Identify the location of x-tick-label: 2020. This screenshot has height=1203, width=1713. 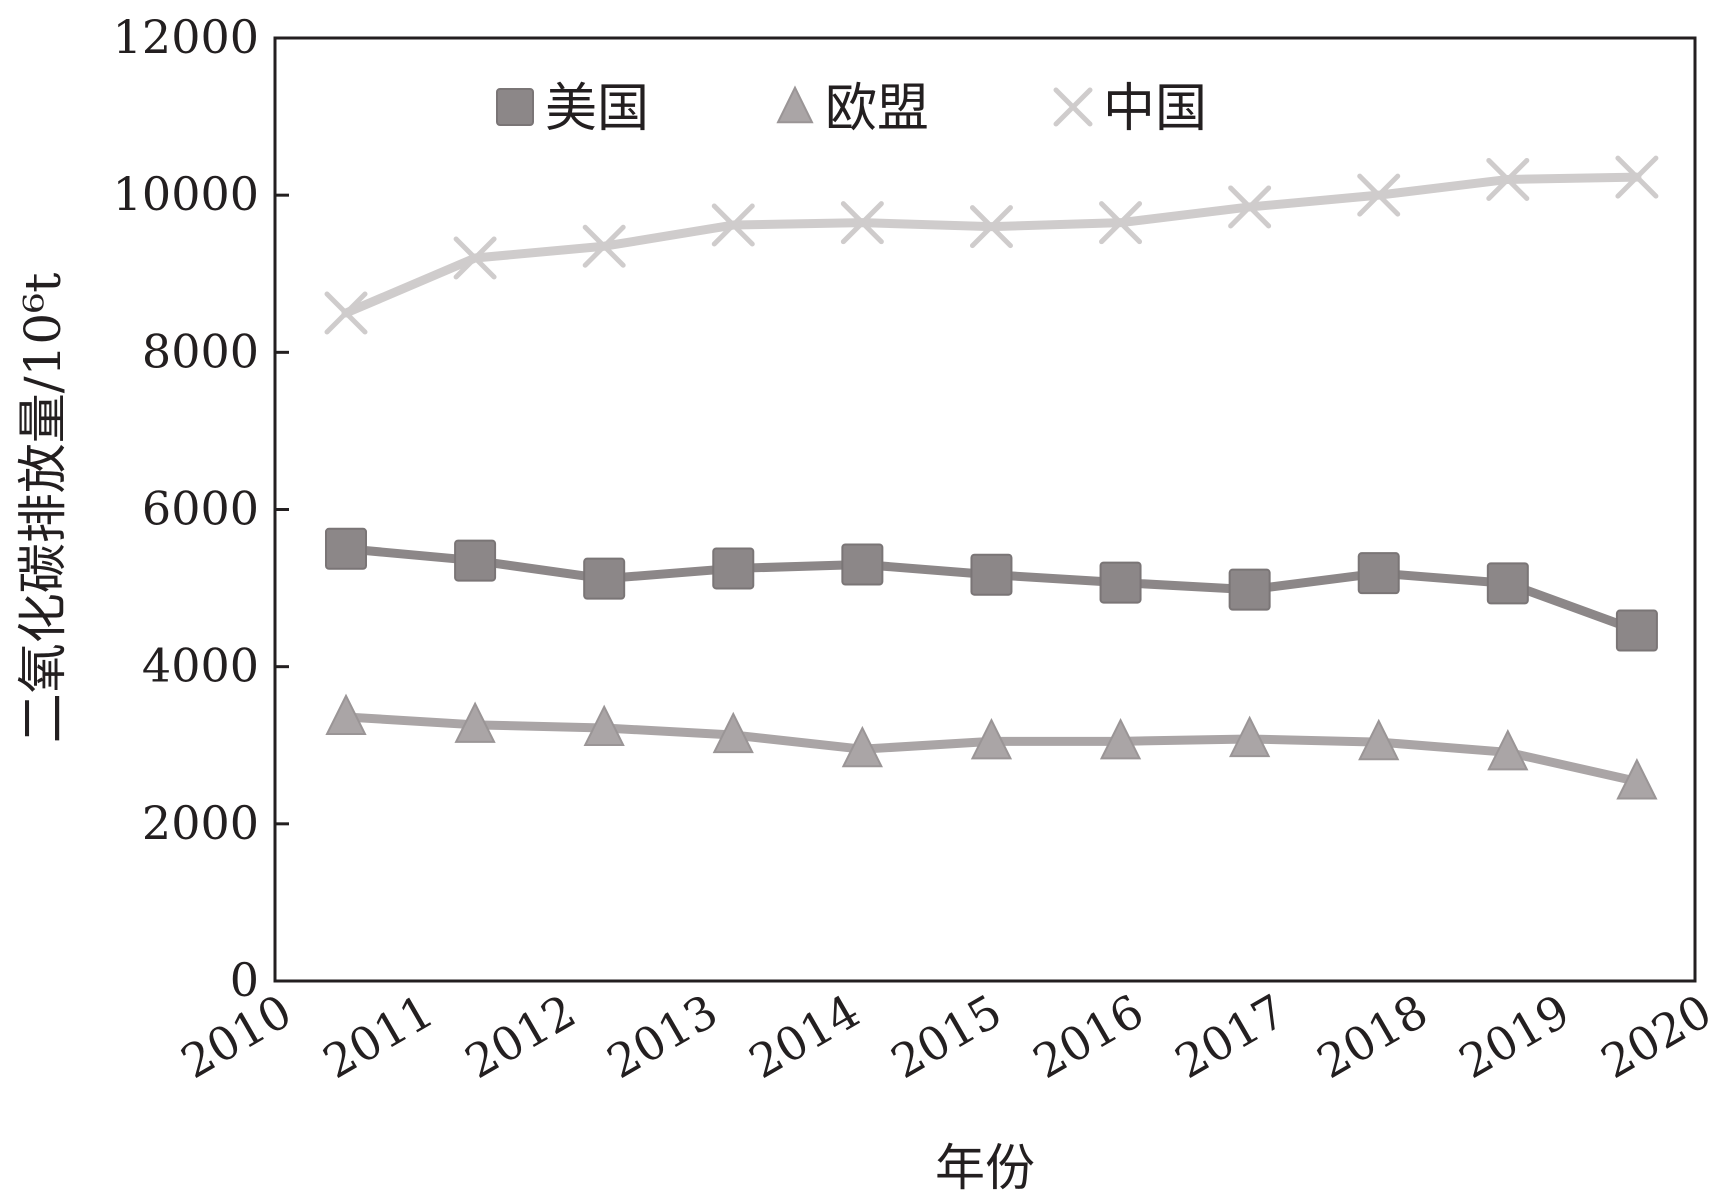
(1652, 1036).